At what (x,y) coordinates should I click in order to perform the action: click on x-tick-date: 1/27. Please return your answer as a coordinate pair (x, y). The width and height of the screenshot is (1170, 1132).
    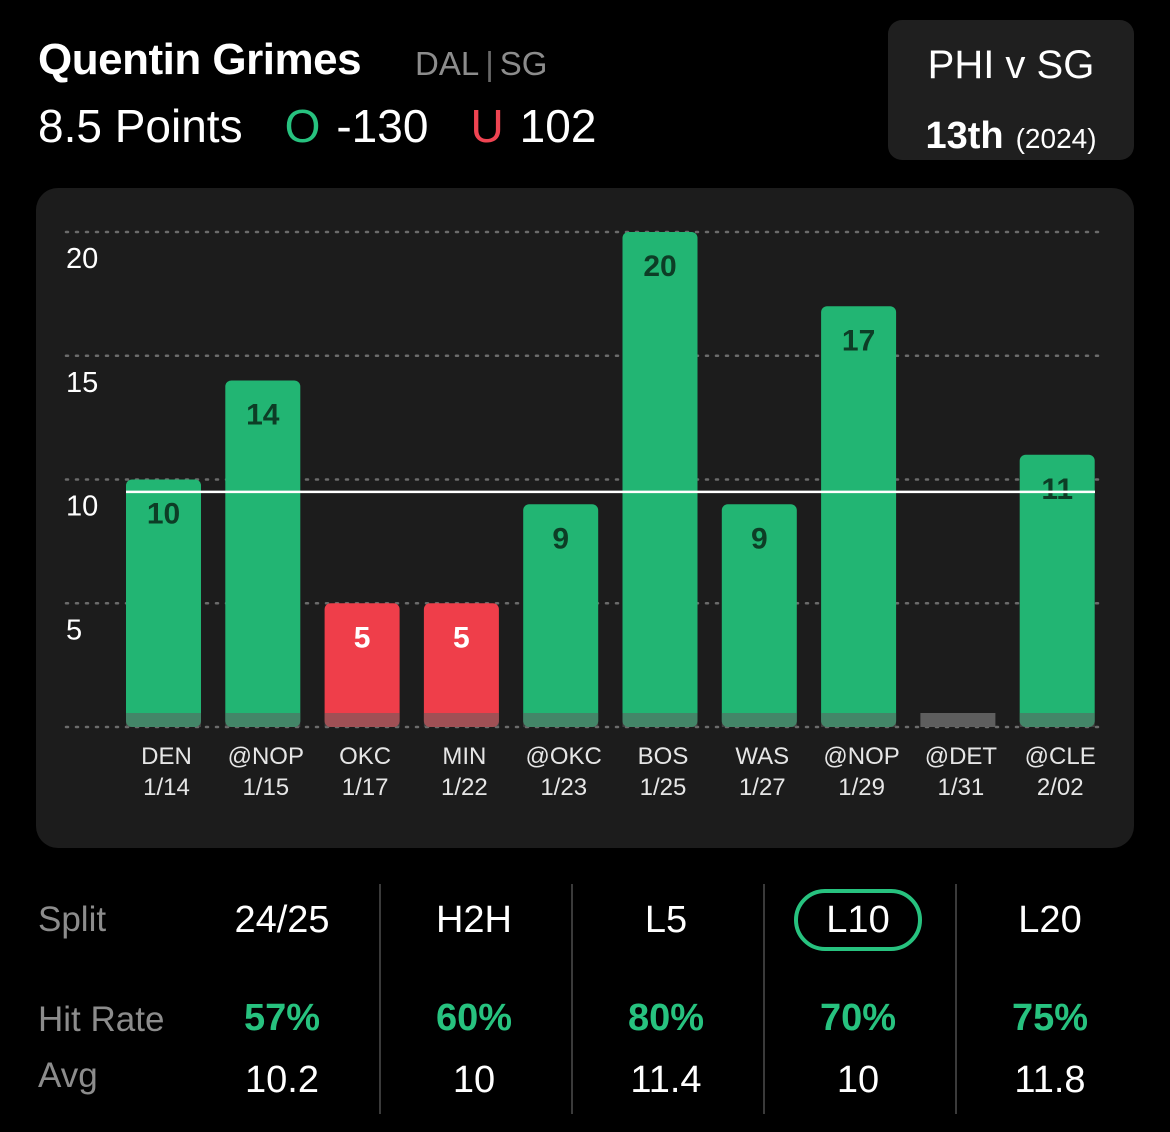
    Looking at the image, I should click on (762, 787).